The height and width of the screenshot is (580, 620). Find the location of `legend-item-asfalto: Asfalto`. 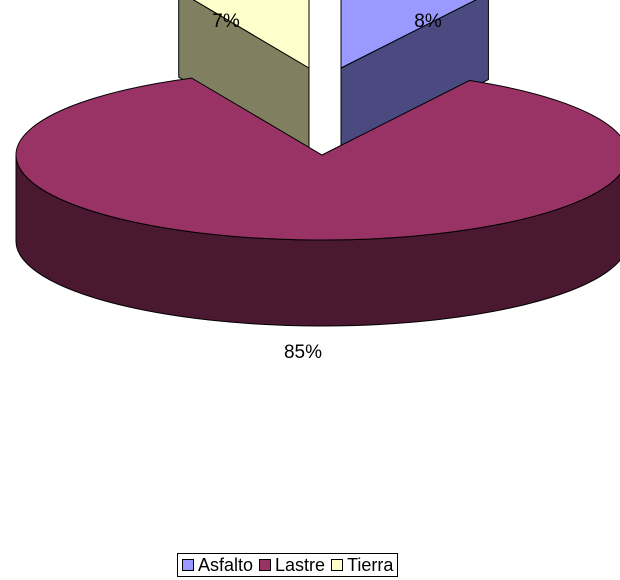

legend-item-asfalto: Asfalto is located at coordinates (217, 565).